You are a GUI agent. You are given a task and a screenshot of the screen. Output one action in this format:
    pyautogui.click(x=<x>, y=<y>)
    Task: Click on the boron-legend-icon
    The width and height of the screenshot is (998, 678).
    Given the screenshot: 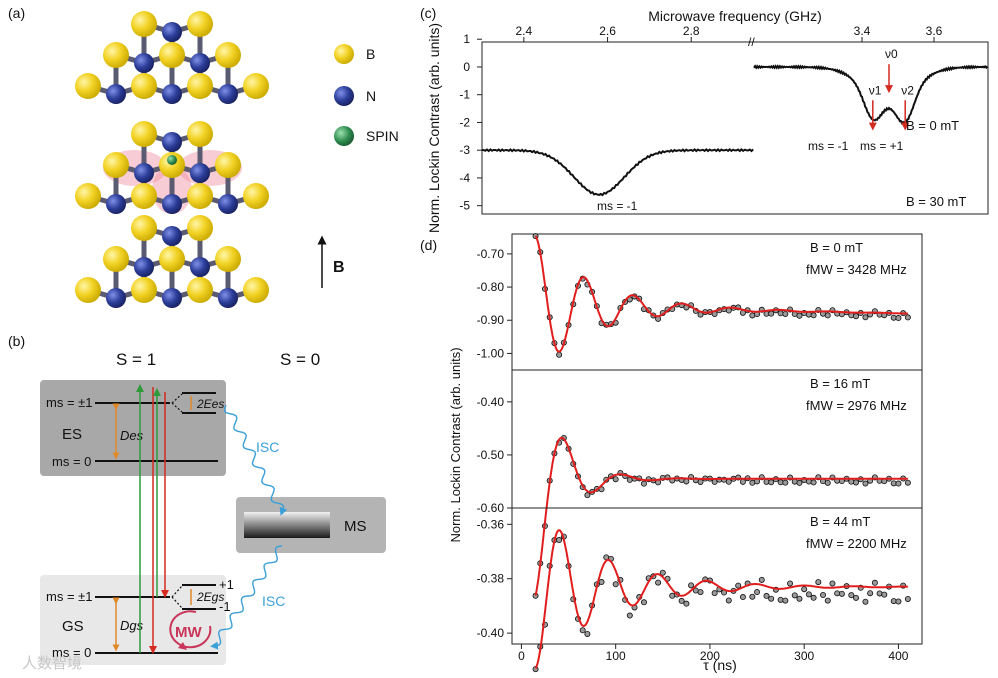 What is the action you would take?
    pyautogui.click(x=344, y=54)
    